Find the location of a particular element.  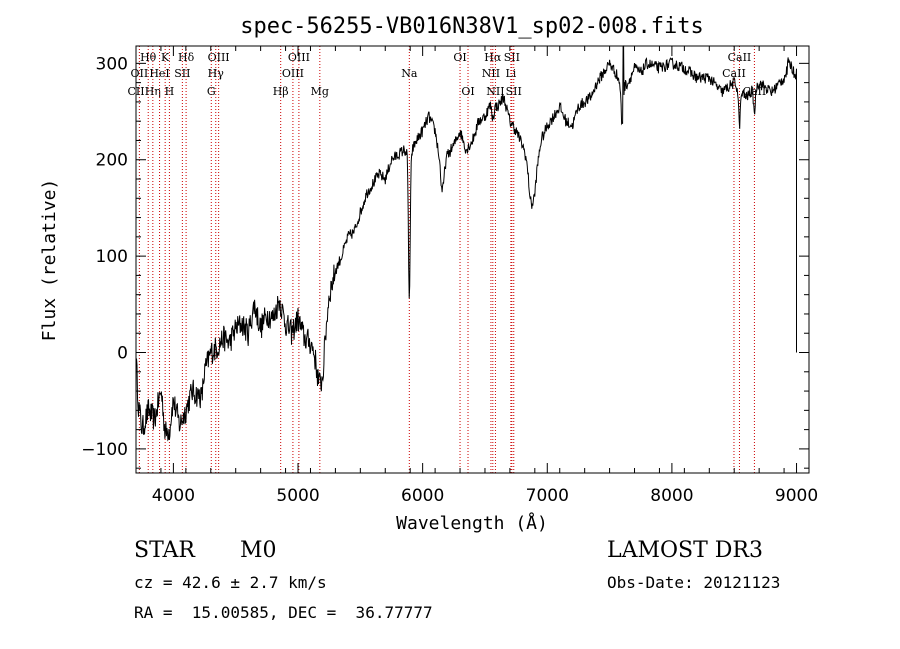

line-label-10: Hγ is located at coordinates (216, 73).